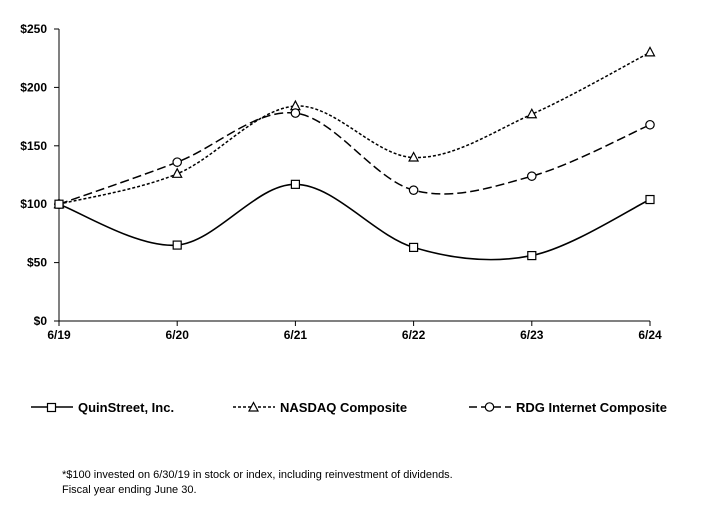 This screenshot has height=511, width=701. Describe the element at coordinates (591, 407) in the screenshot. I see `legend-label-rdg: RDG Internet Composite` at that location.